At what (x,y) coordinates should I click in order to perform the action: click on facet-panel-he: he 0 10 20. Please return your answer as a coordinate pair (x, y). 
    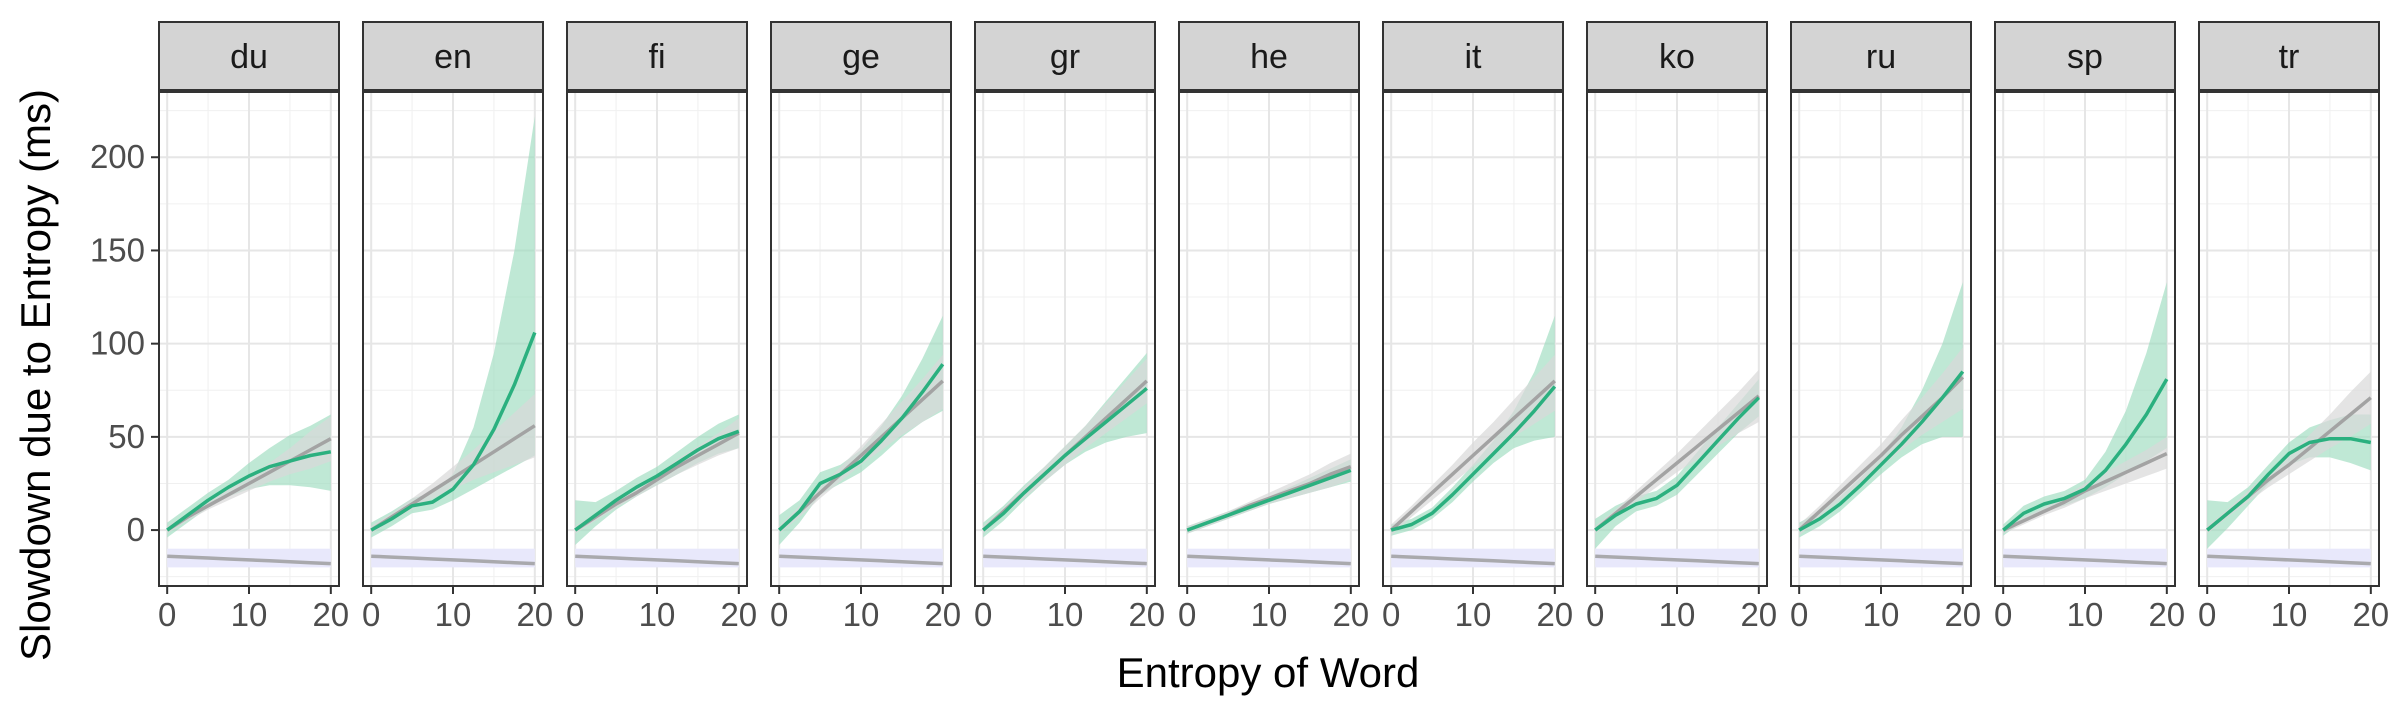
    Looking at the image, I should click on (1273, 327).